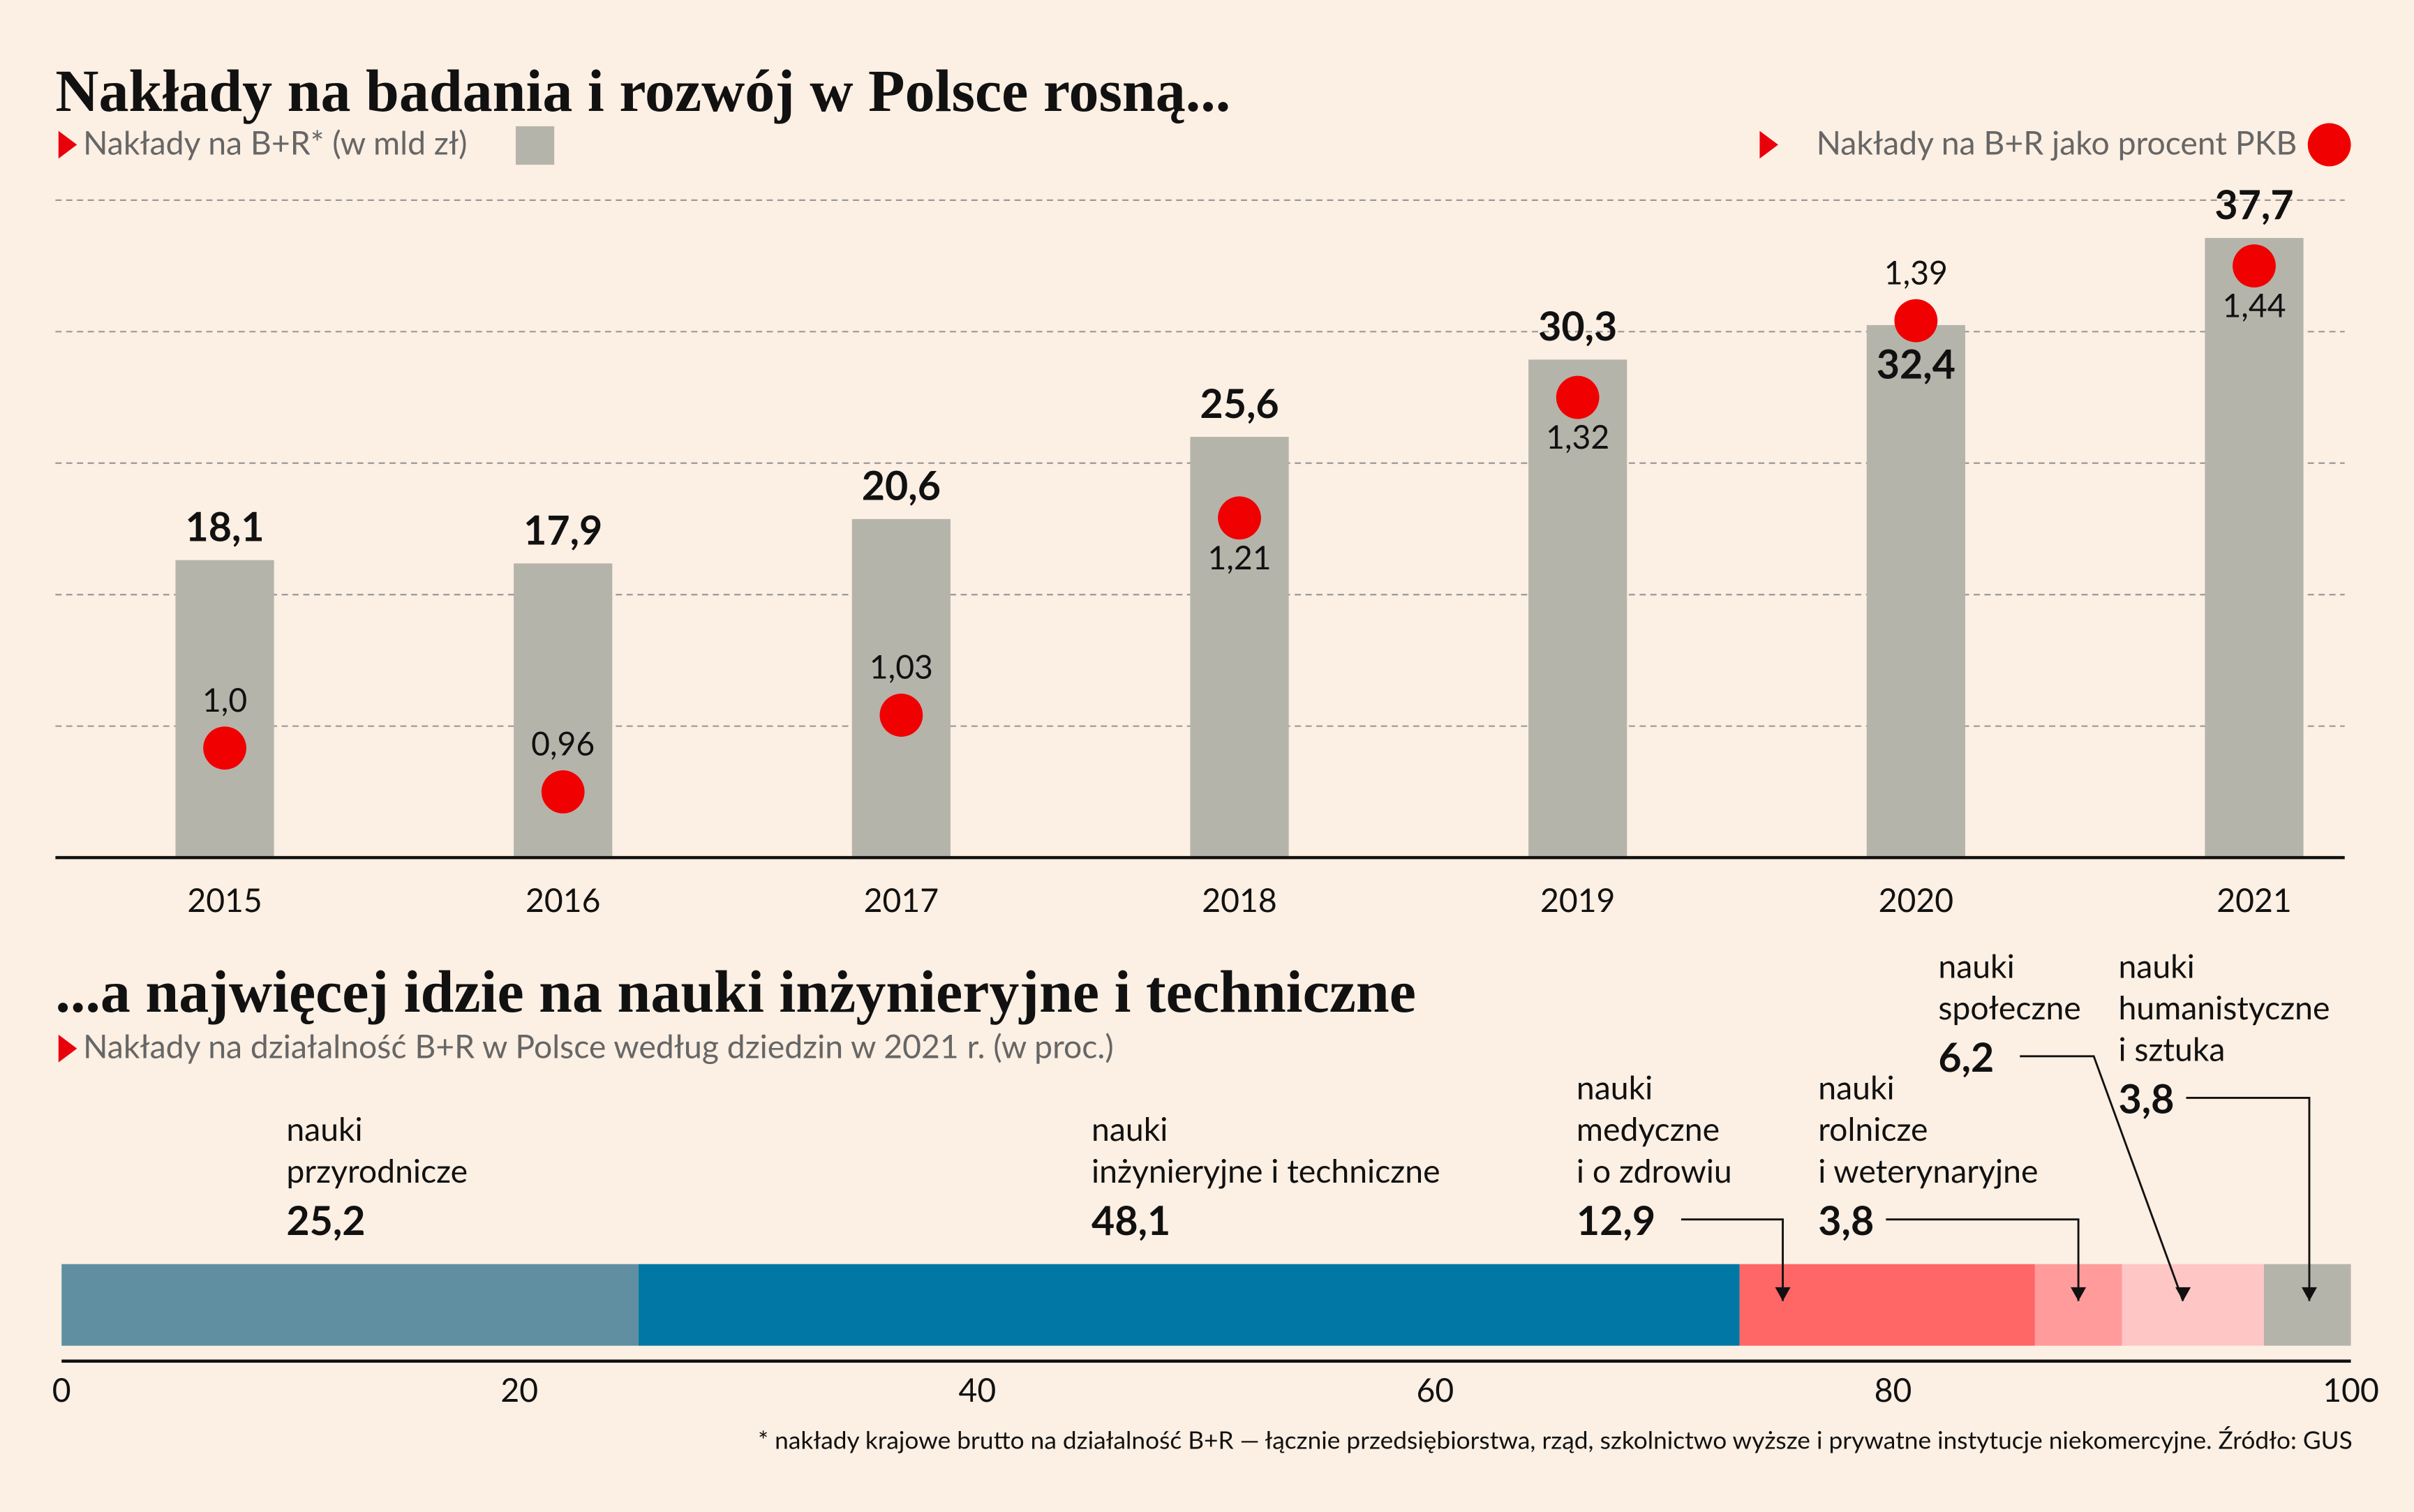 This screenshot has height=1512, width=2414. I want to click on x-tick-label: 80, so click(1894, 1389).